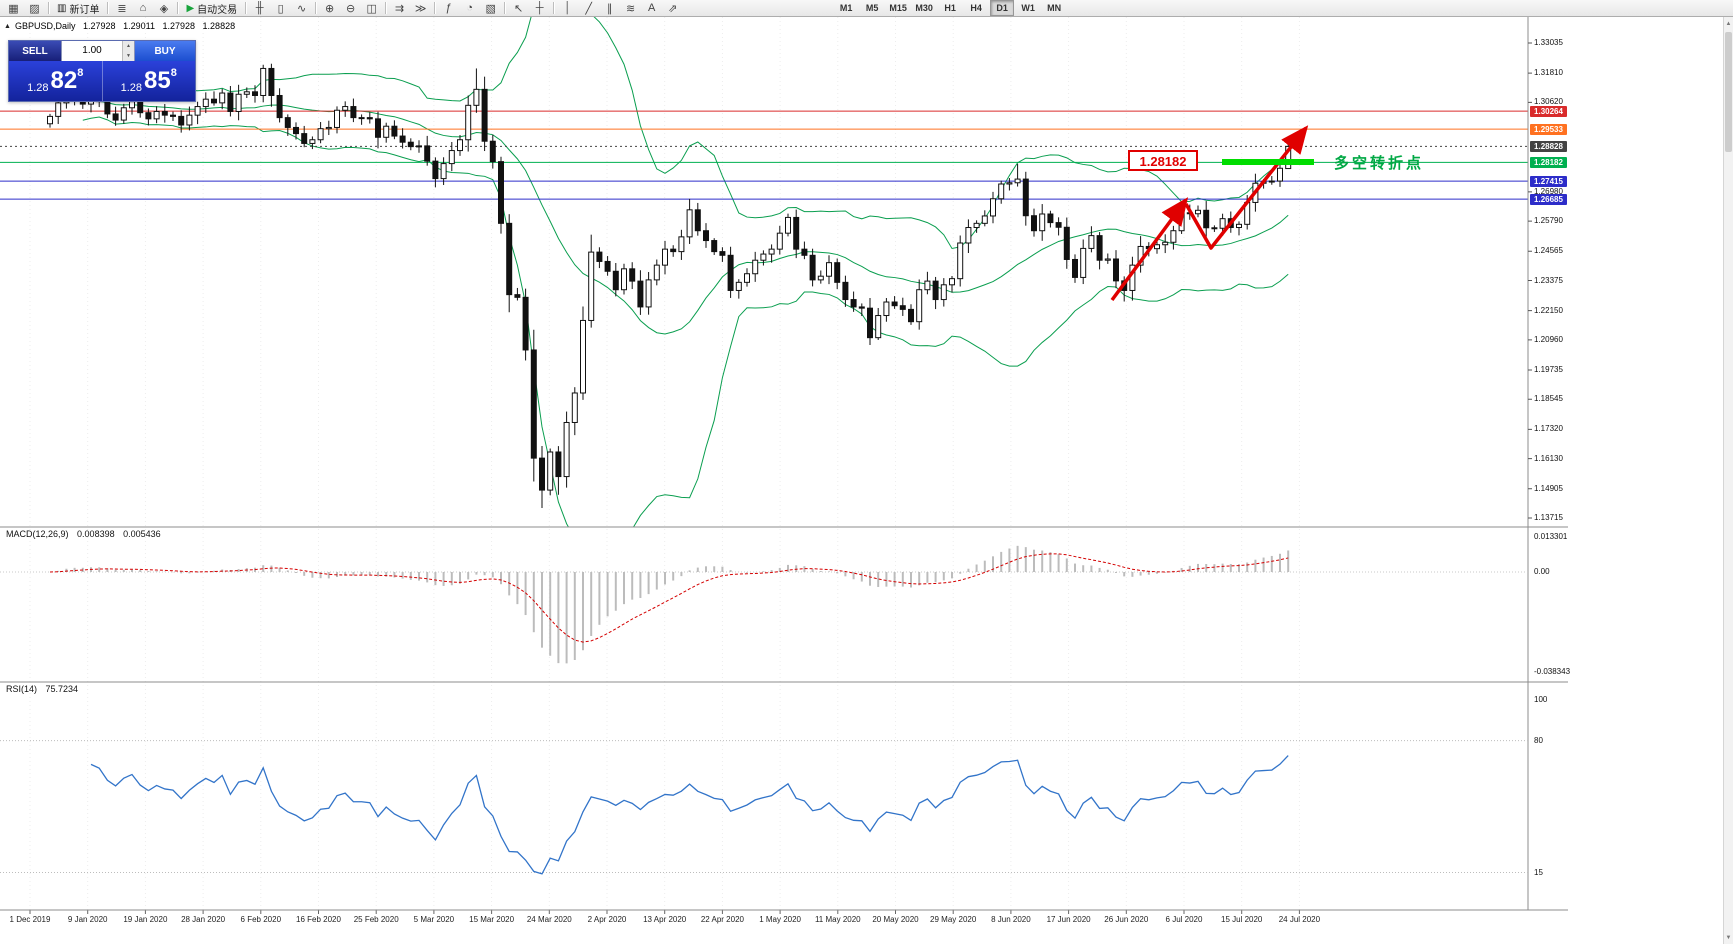  I want to click on buy-price-display: 1.28 85 8, so click(149, 81).